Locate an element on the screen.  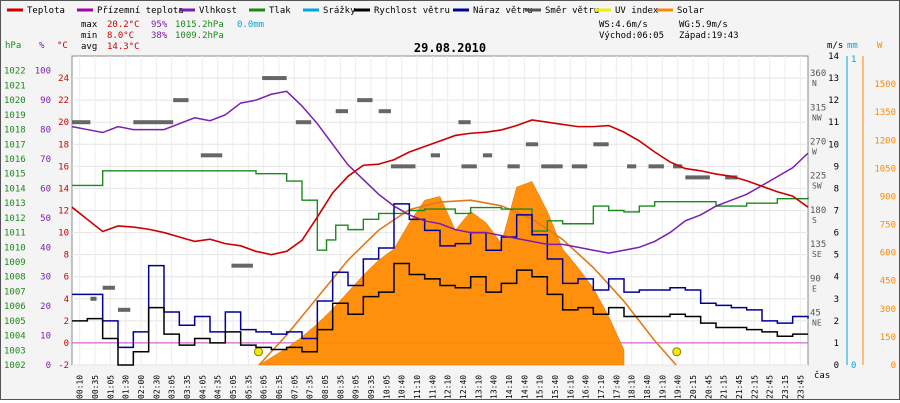
stat-max-press: 1015.2hPa is located at coordinates (199, 25).